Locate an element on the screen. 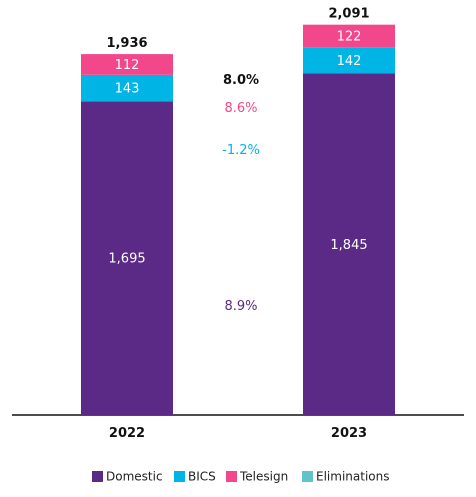 The image size is (476, 497). legend-swatch-bics is located at coordinates (179, 476).